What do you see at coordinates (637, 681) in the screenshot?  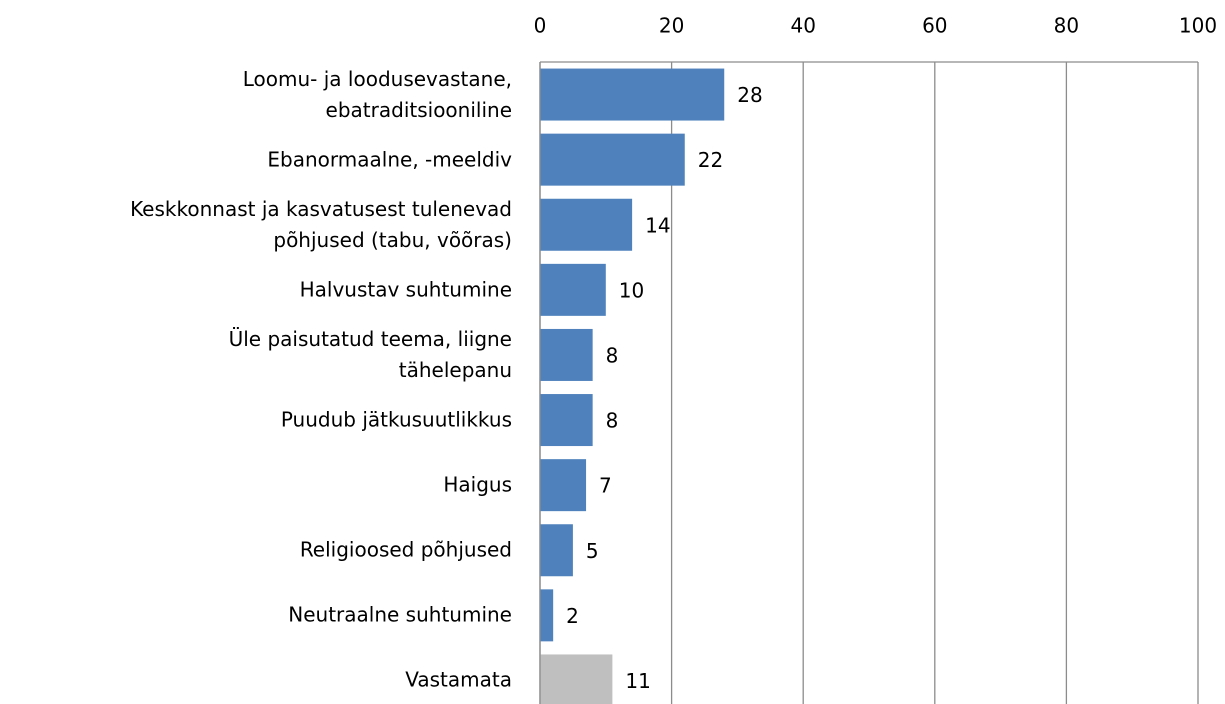 I see `data-label: 11` at bounding box center [637, 681].